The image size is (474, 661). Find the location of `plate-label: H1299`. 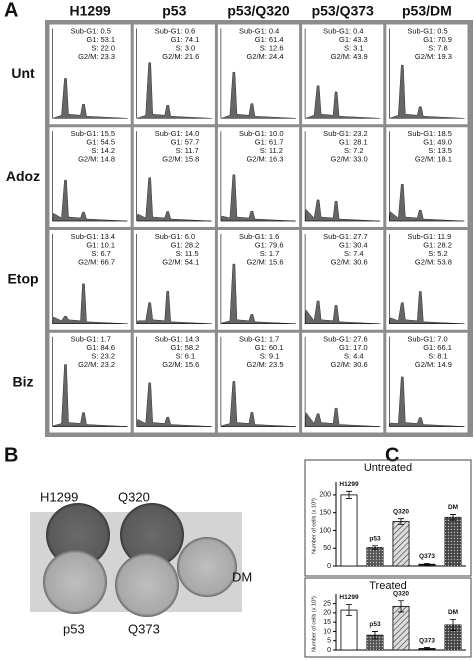

plate-label: H1299 is located at coordinates (59, 496).